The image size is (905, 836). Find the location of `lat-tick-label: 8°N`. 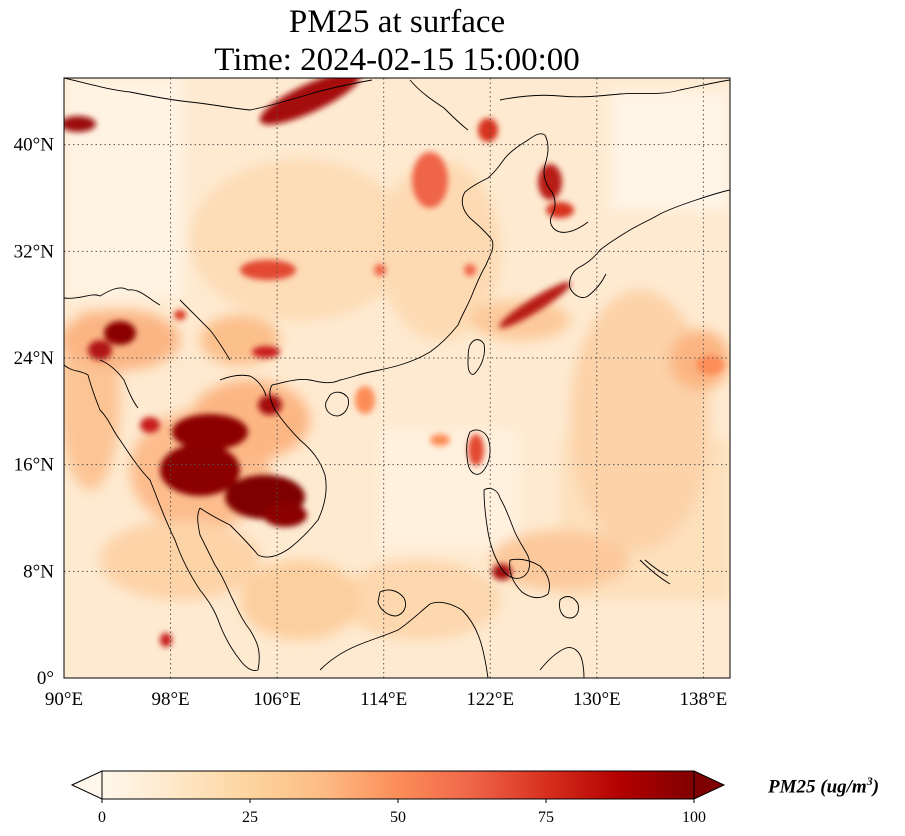

lat-tick-label: 8°N is located at coordinates (38, 571).